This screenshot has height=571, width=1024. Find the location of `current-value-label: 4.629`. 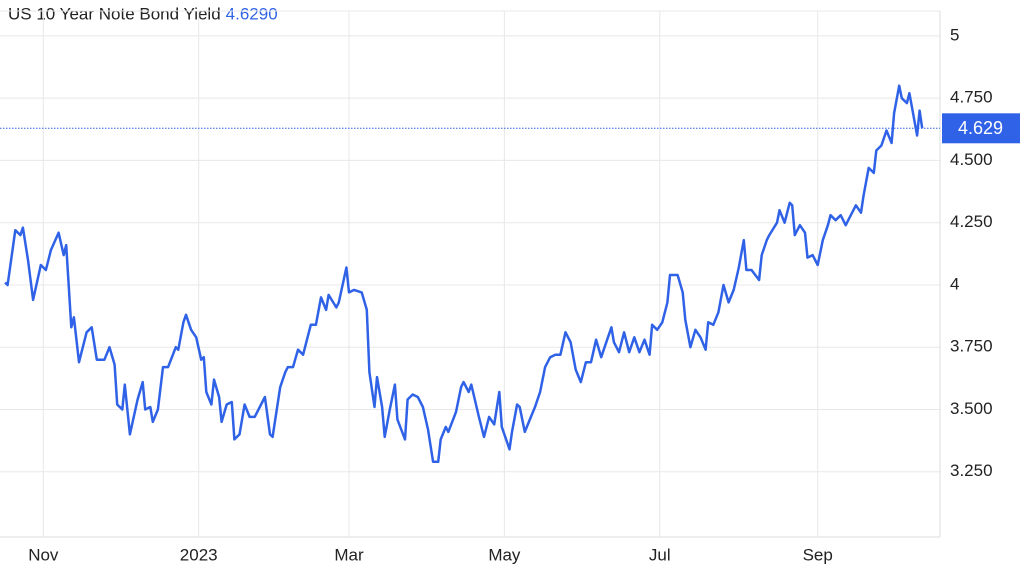

current-value-label: 4.629 is located at coordinates (980, 128).